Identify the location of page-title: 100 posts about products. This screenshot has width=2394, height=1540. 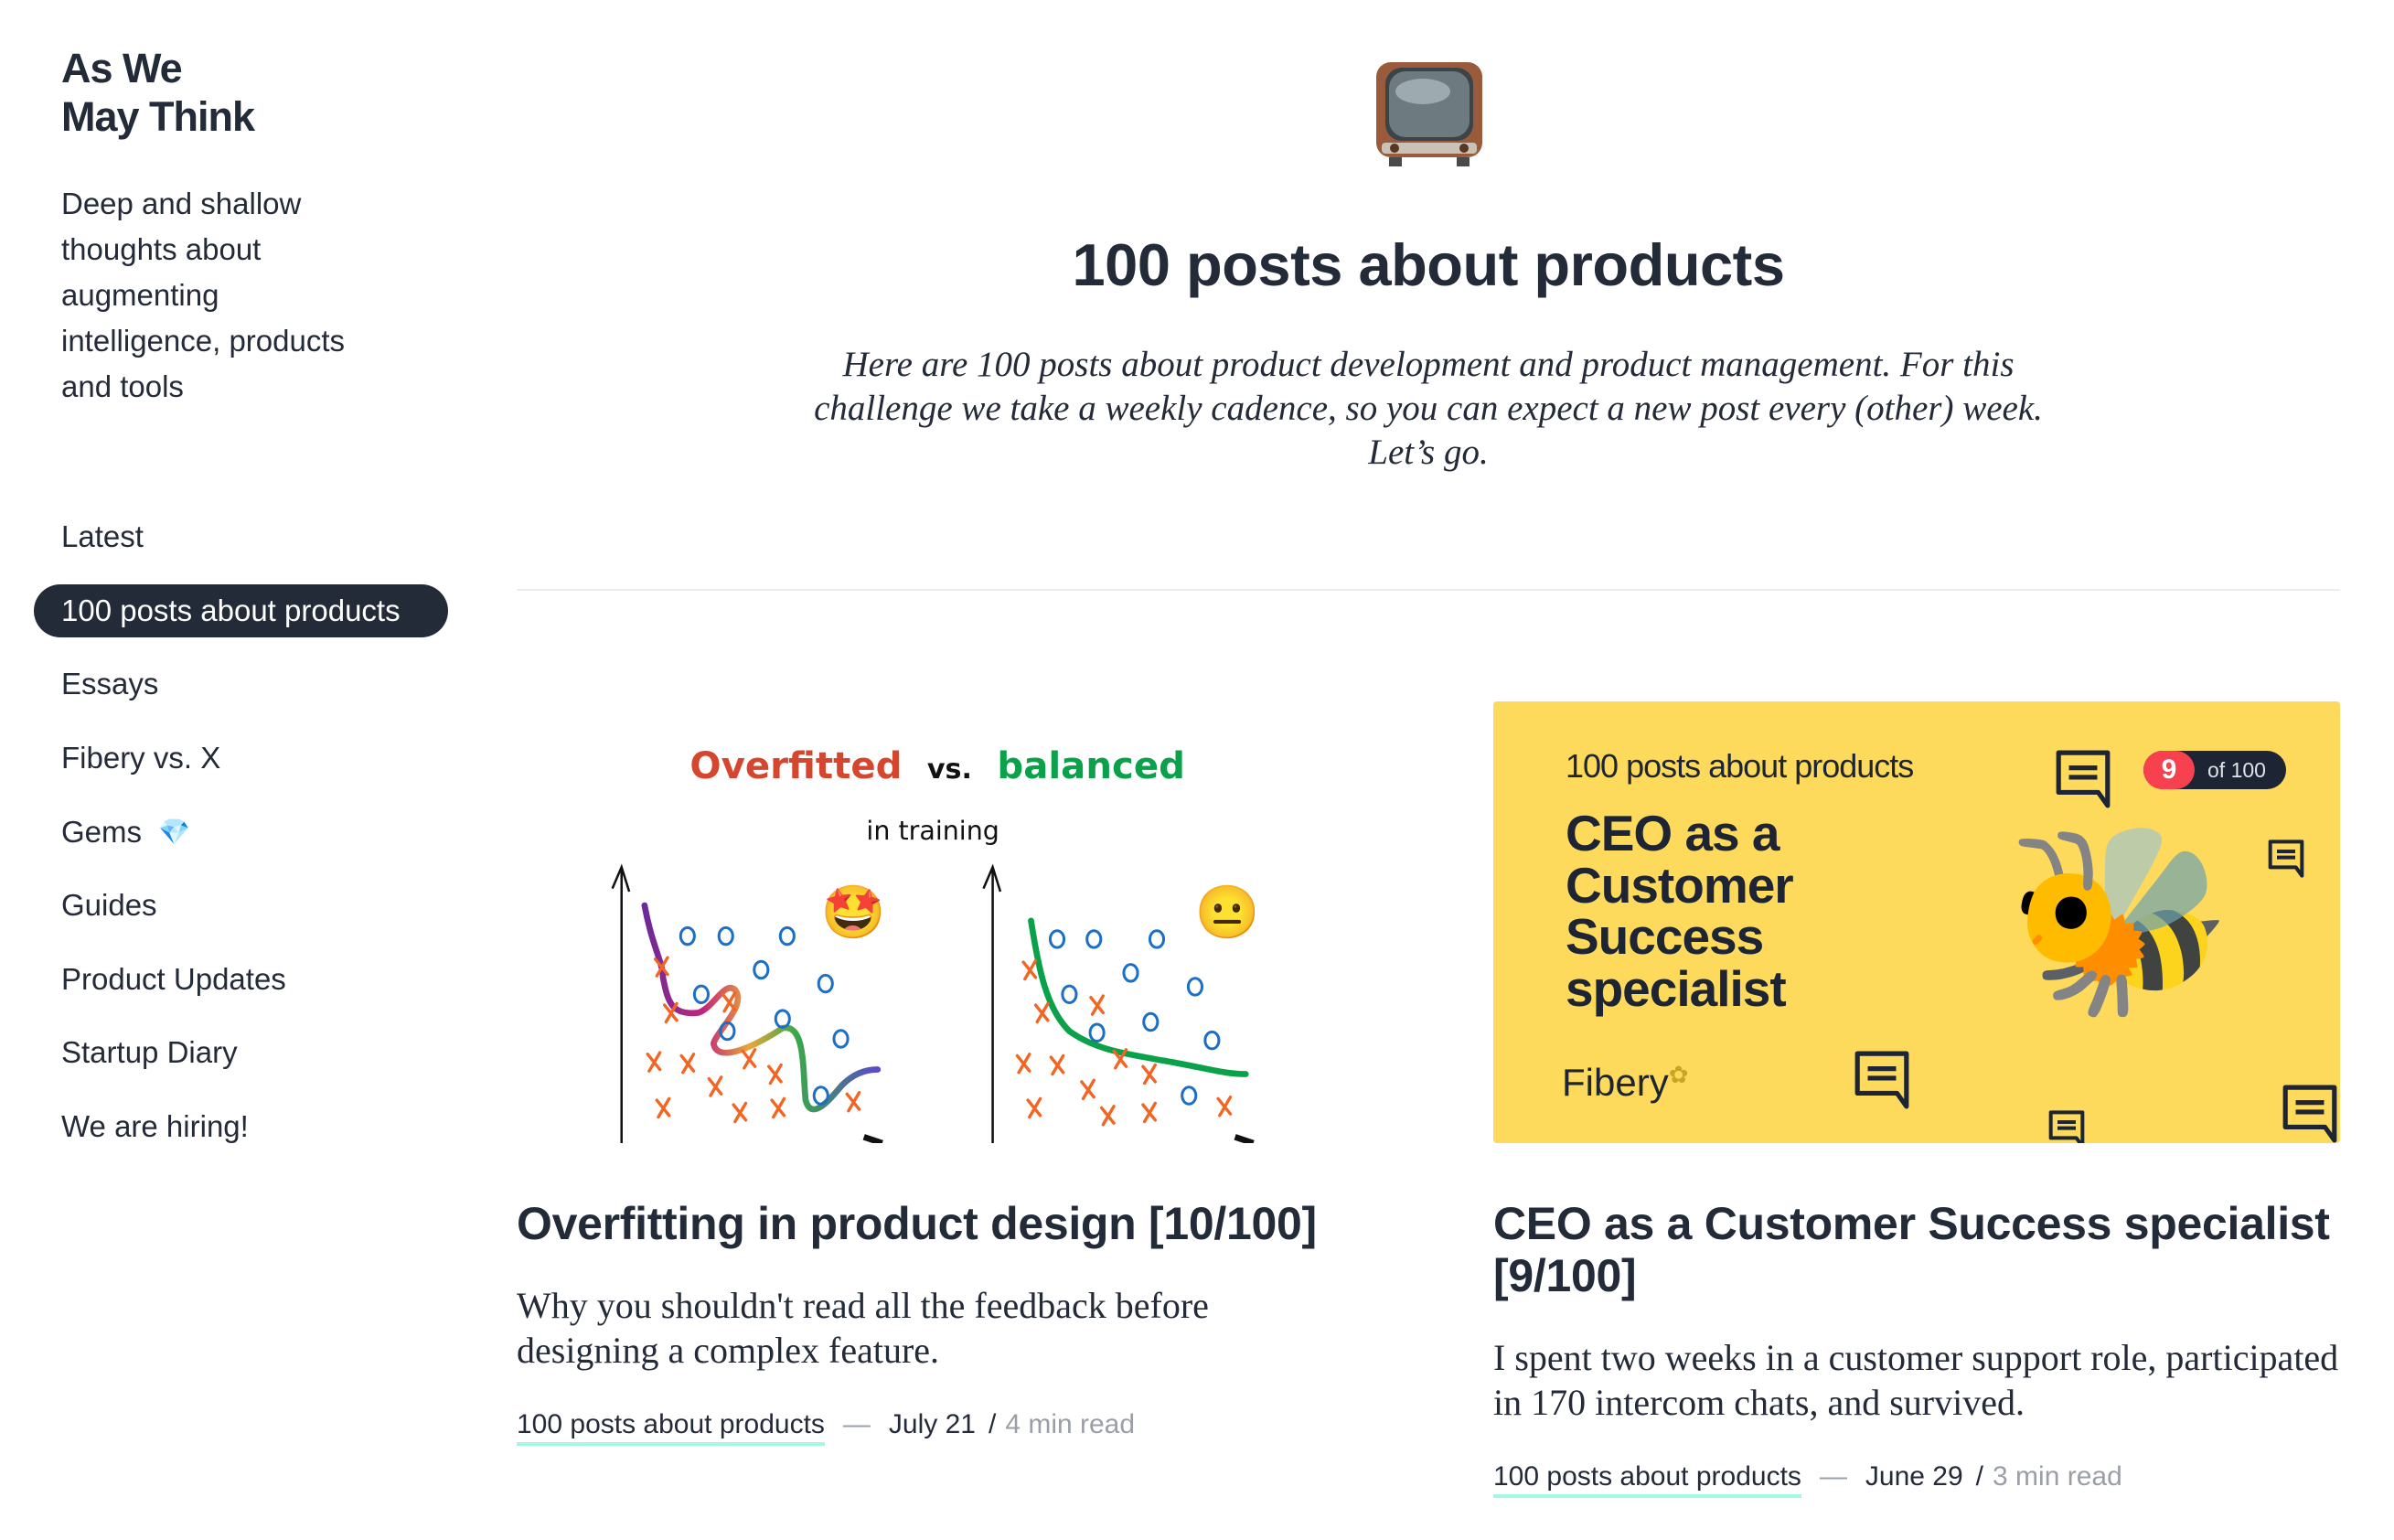
(1428, 264).